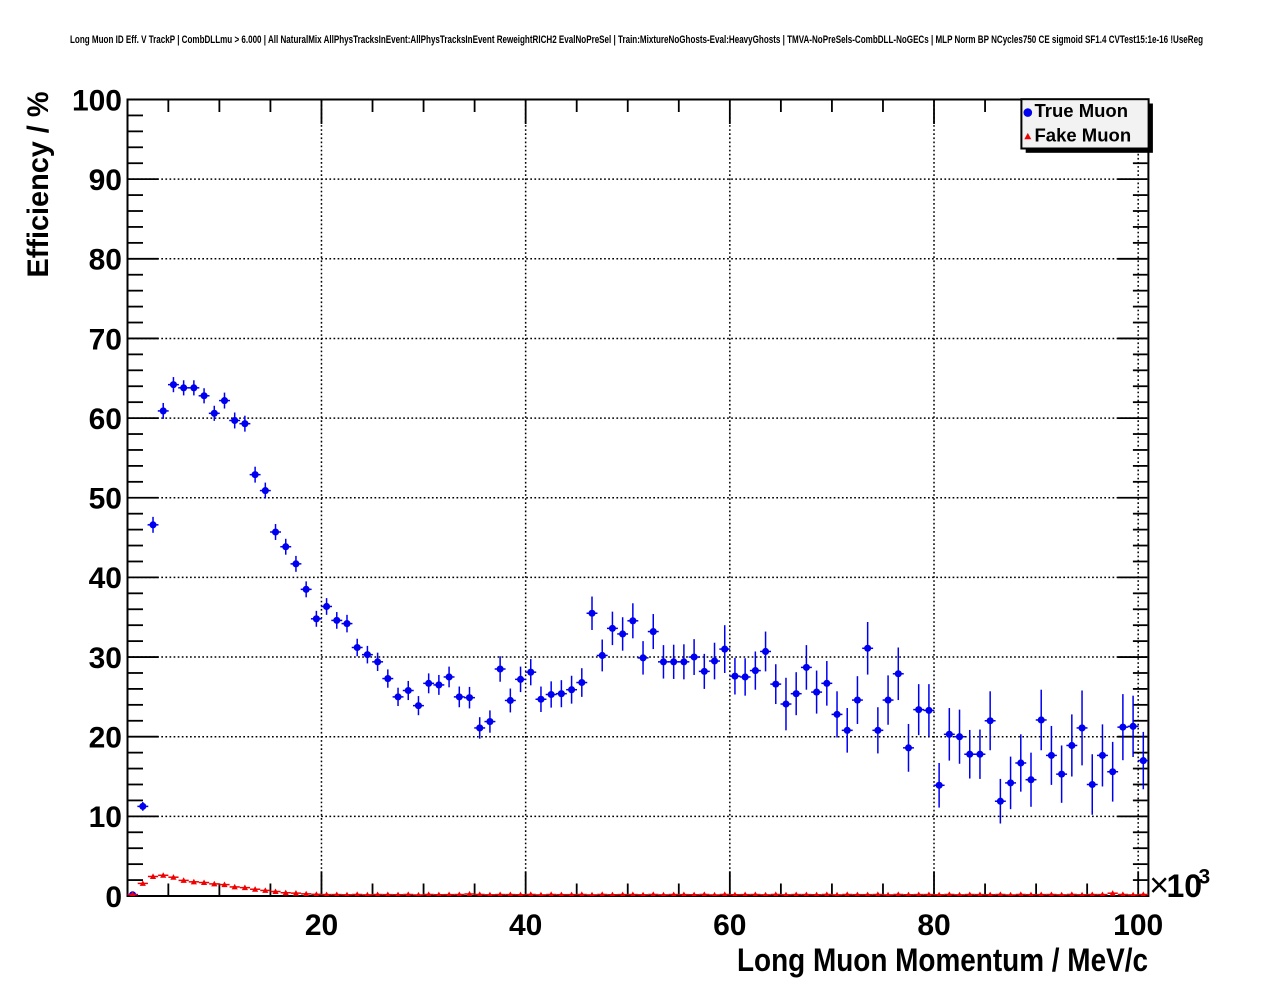 The width and height of the screenshot is (1276, 1001). Describe the element at coordinates (113, 897) in the screenshot. I see `svg-text: 0` at that location.